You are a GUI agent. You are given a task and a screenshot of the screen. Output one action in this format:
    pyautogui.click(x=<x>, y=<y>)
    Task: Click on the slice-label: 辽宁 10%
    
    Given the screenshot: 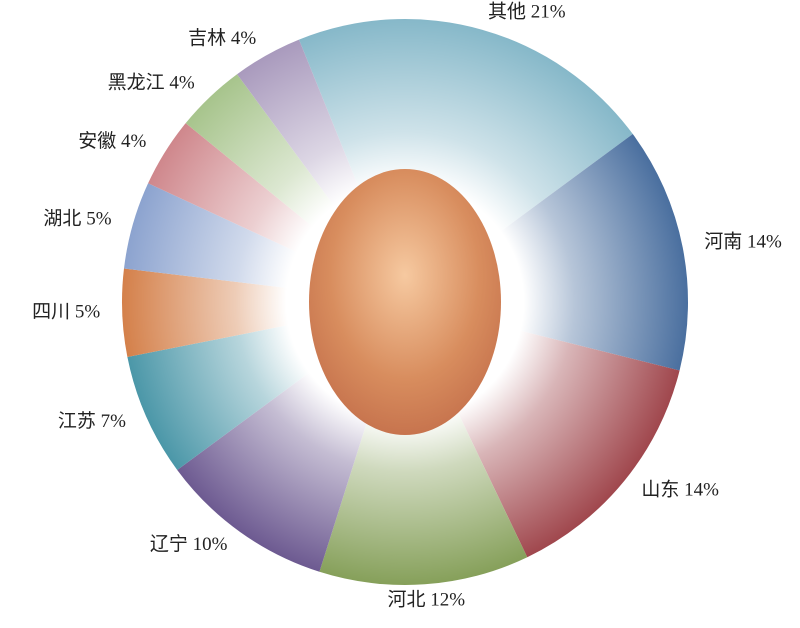 What is the action you would take?
    pyautogui.click(x=189, y=544)
    